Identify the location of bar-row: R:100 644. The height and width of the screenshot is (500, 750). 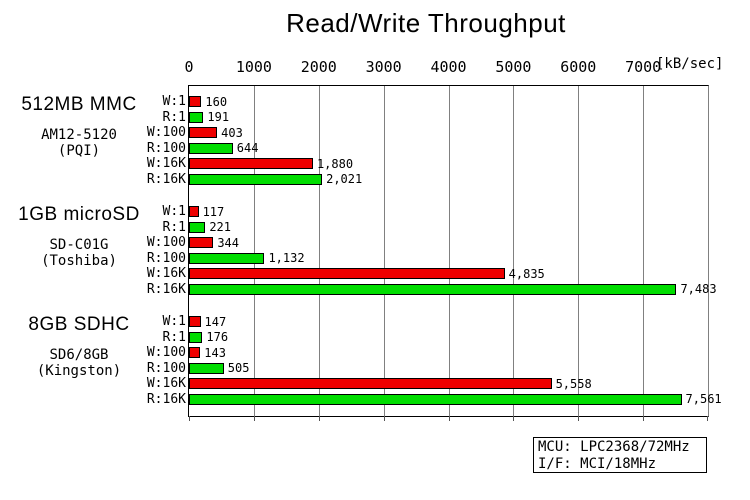
(427, 149).